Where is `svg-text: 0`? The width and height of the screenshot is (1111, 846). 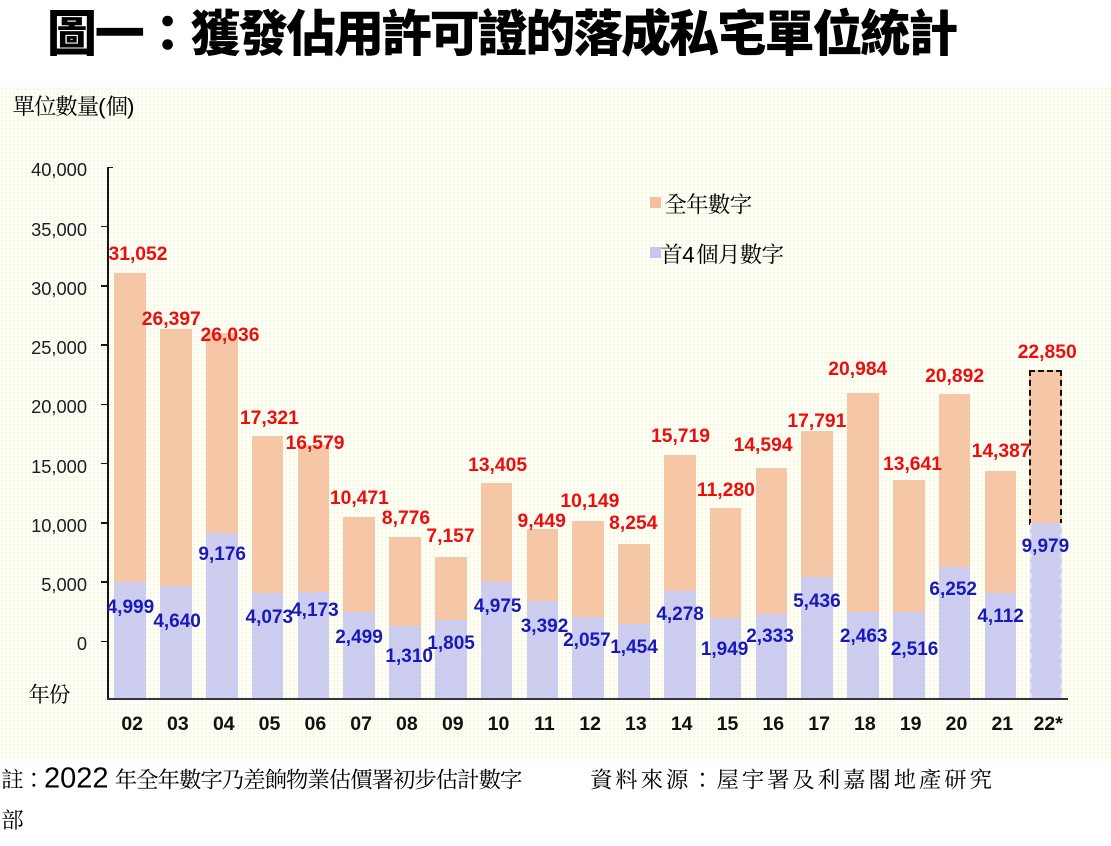
svg-text: 0 is located at coordinates (68, 779).